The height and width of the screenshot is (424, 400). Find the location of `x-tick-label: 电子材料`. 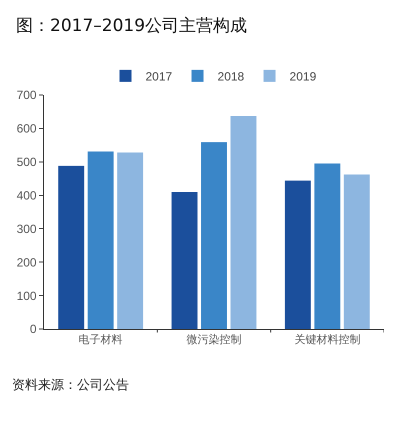

x-tick-label: 电子材料 is located at coordinates (100, 339).